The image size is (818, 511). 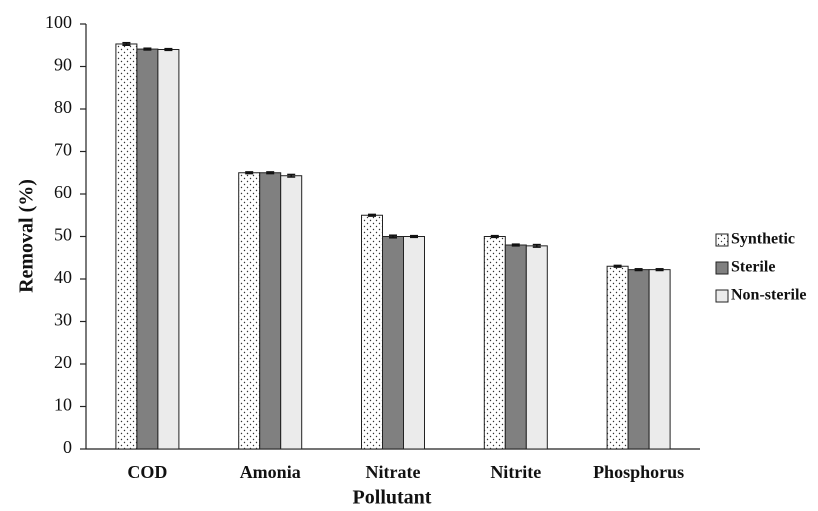 What do you see at coordinates (393, 472) in the screenshot?
I see `x-tick-label: Nitrate` at bounding box center [393, 472].